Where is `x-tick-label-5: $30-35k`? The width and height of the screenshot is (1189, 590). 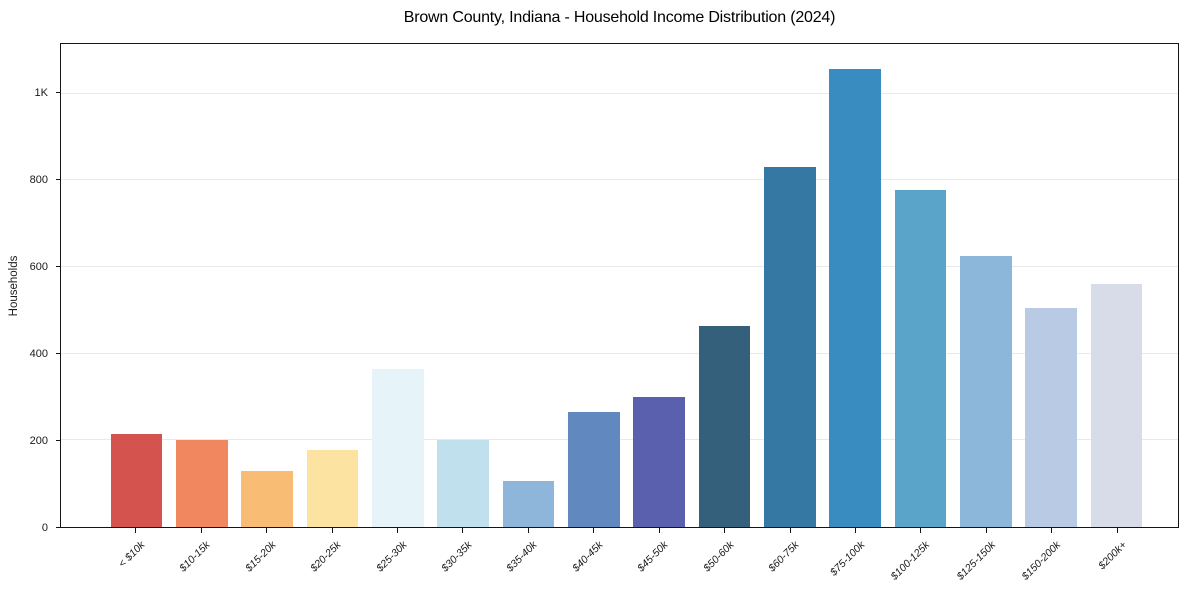 x-tick-label-5: $30-35k is located at coordinates (457, 557).